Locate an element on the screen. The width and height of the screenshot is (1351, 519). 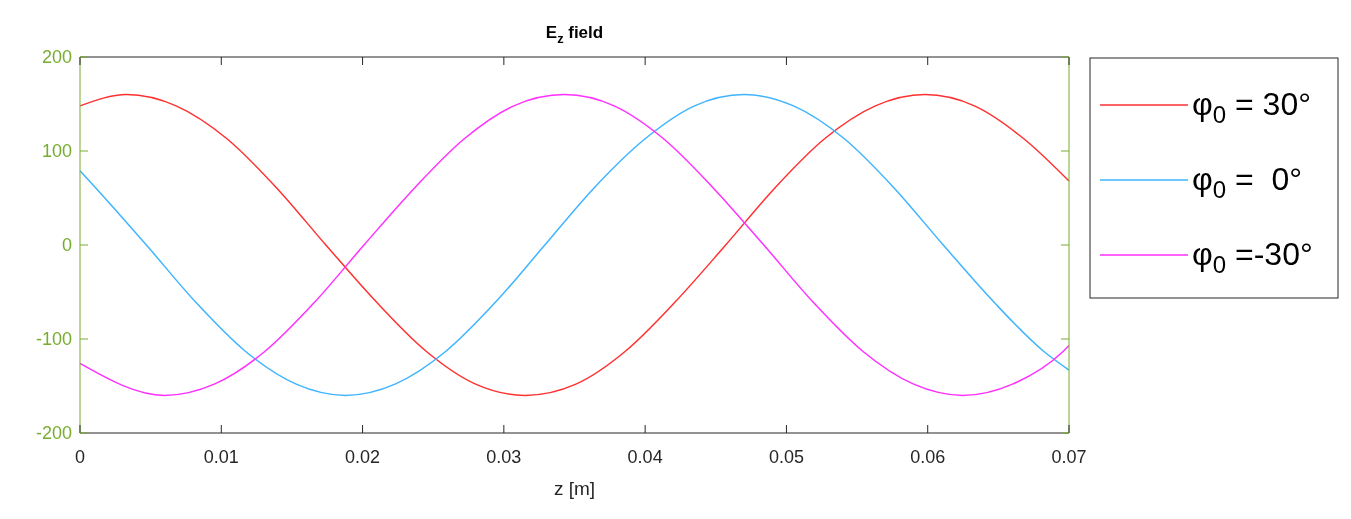
y-tick-label: -200 is located at coordinates (53, 433).